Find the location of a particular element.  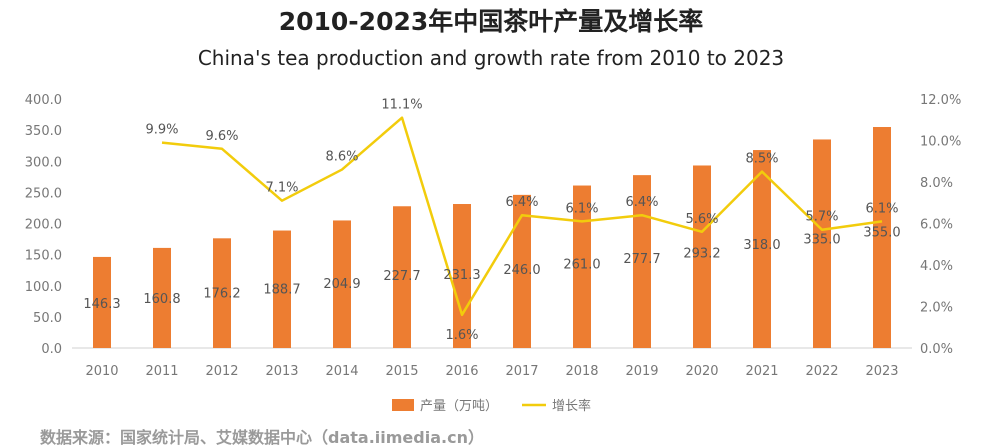

y-right-tick-label: 2.0% is located at coordinates (936, 308).